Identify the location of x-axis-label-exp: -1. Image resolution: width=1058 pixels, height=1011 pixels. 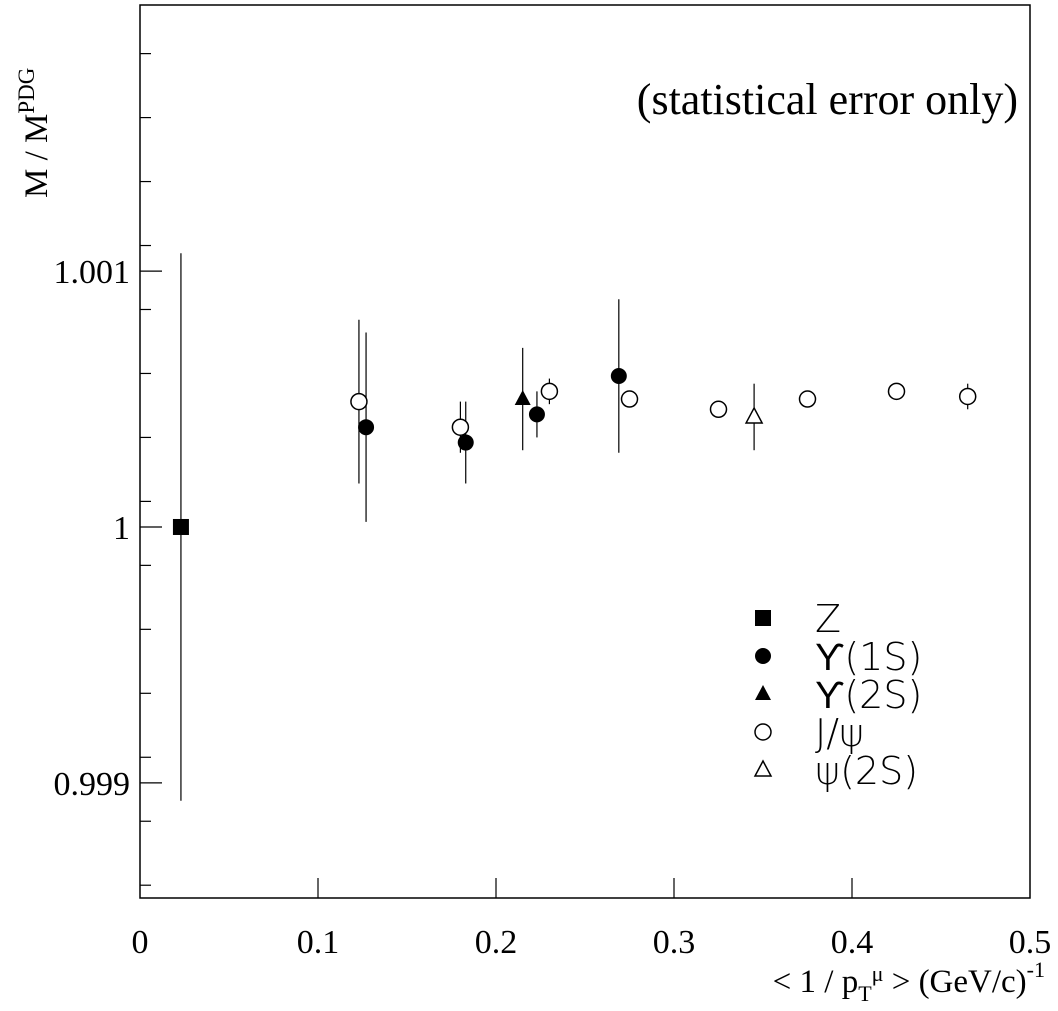
(1036, 969).